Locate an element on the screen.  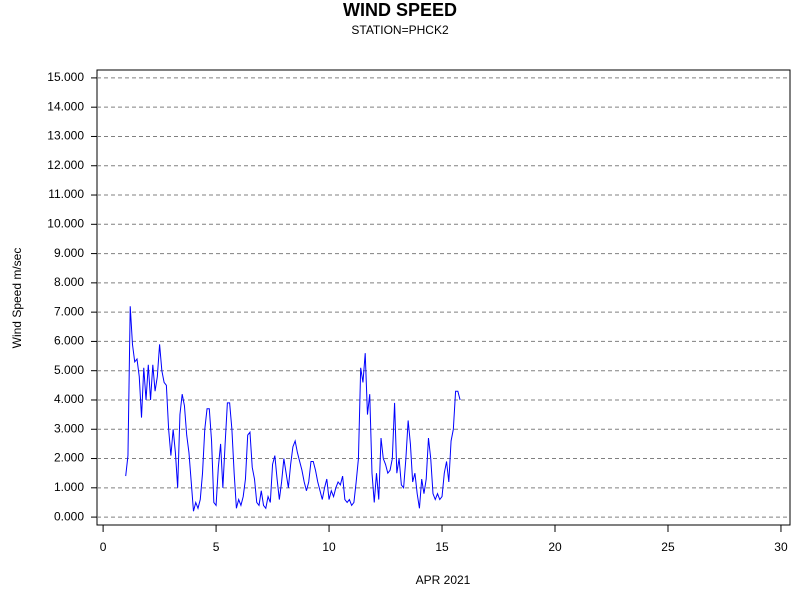
wind-speed-line is located at coordinates (293, 409).